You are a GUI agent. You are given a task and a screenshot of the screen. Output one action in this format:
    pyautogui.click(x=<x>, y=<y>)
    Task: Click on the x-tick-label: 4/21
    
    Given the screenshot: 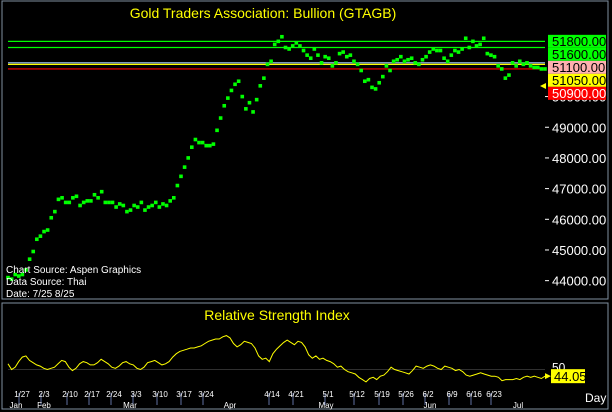 What is the action you would take?
    pyautogui.click(x=296, y=394)
    